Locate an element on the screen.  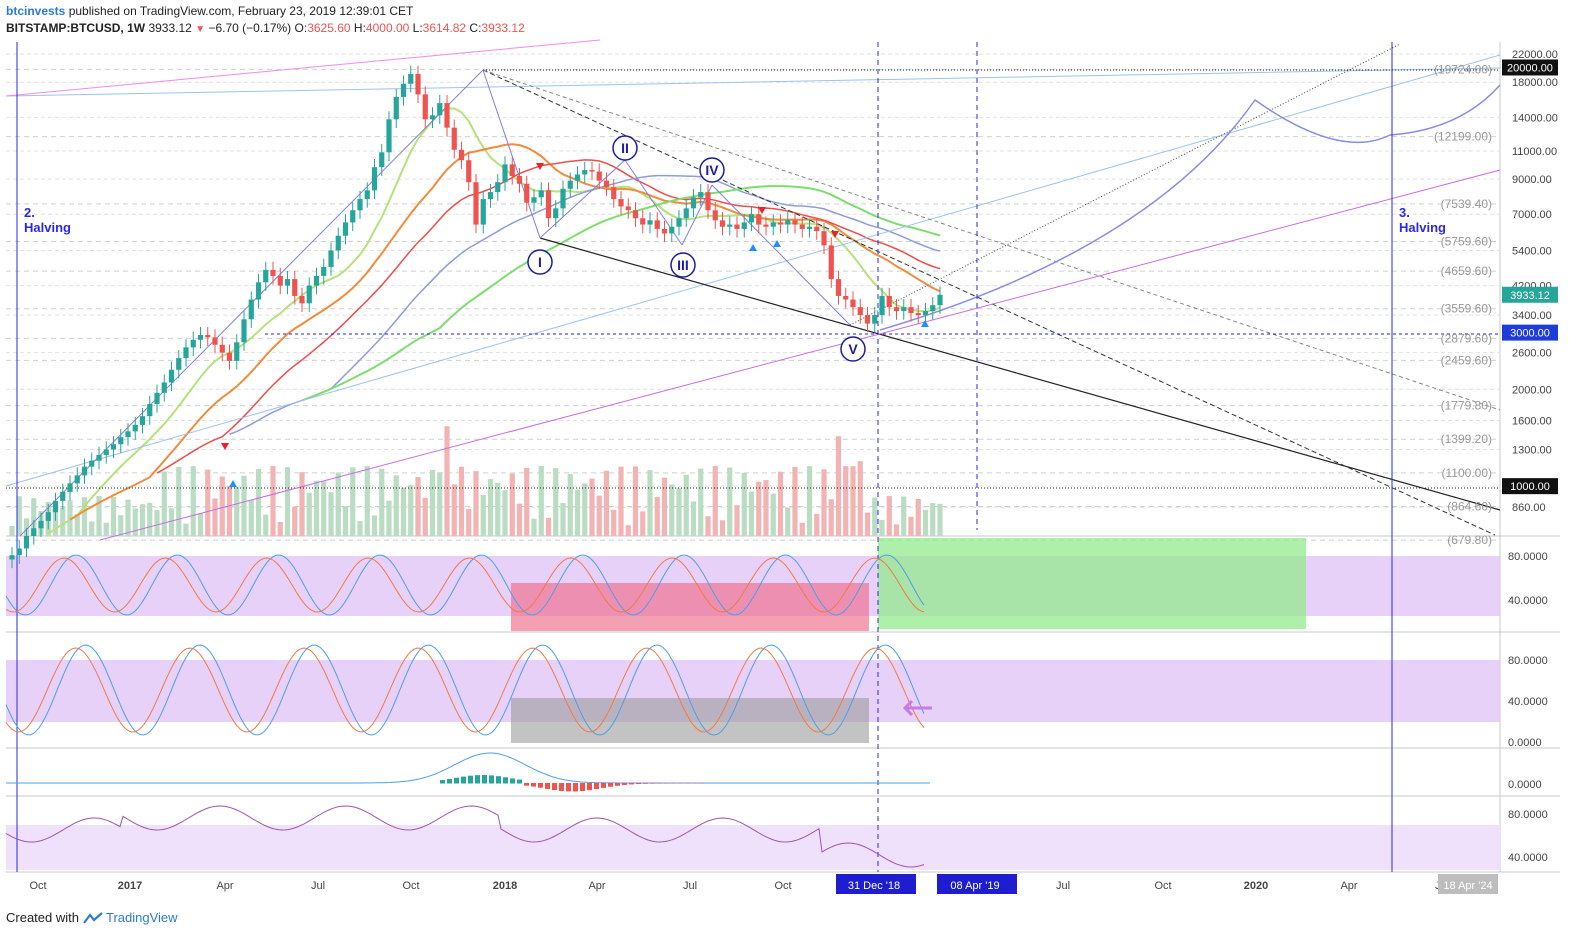
sell-arrow-icon is located at coordinates (762, 210).